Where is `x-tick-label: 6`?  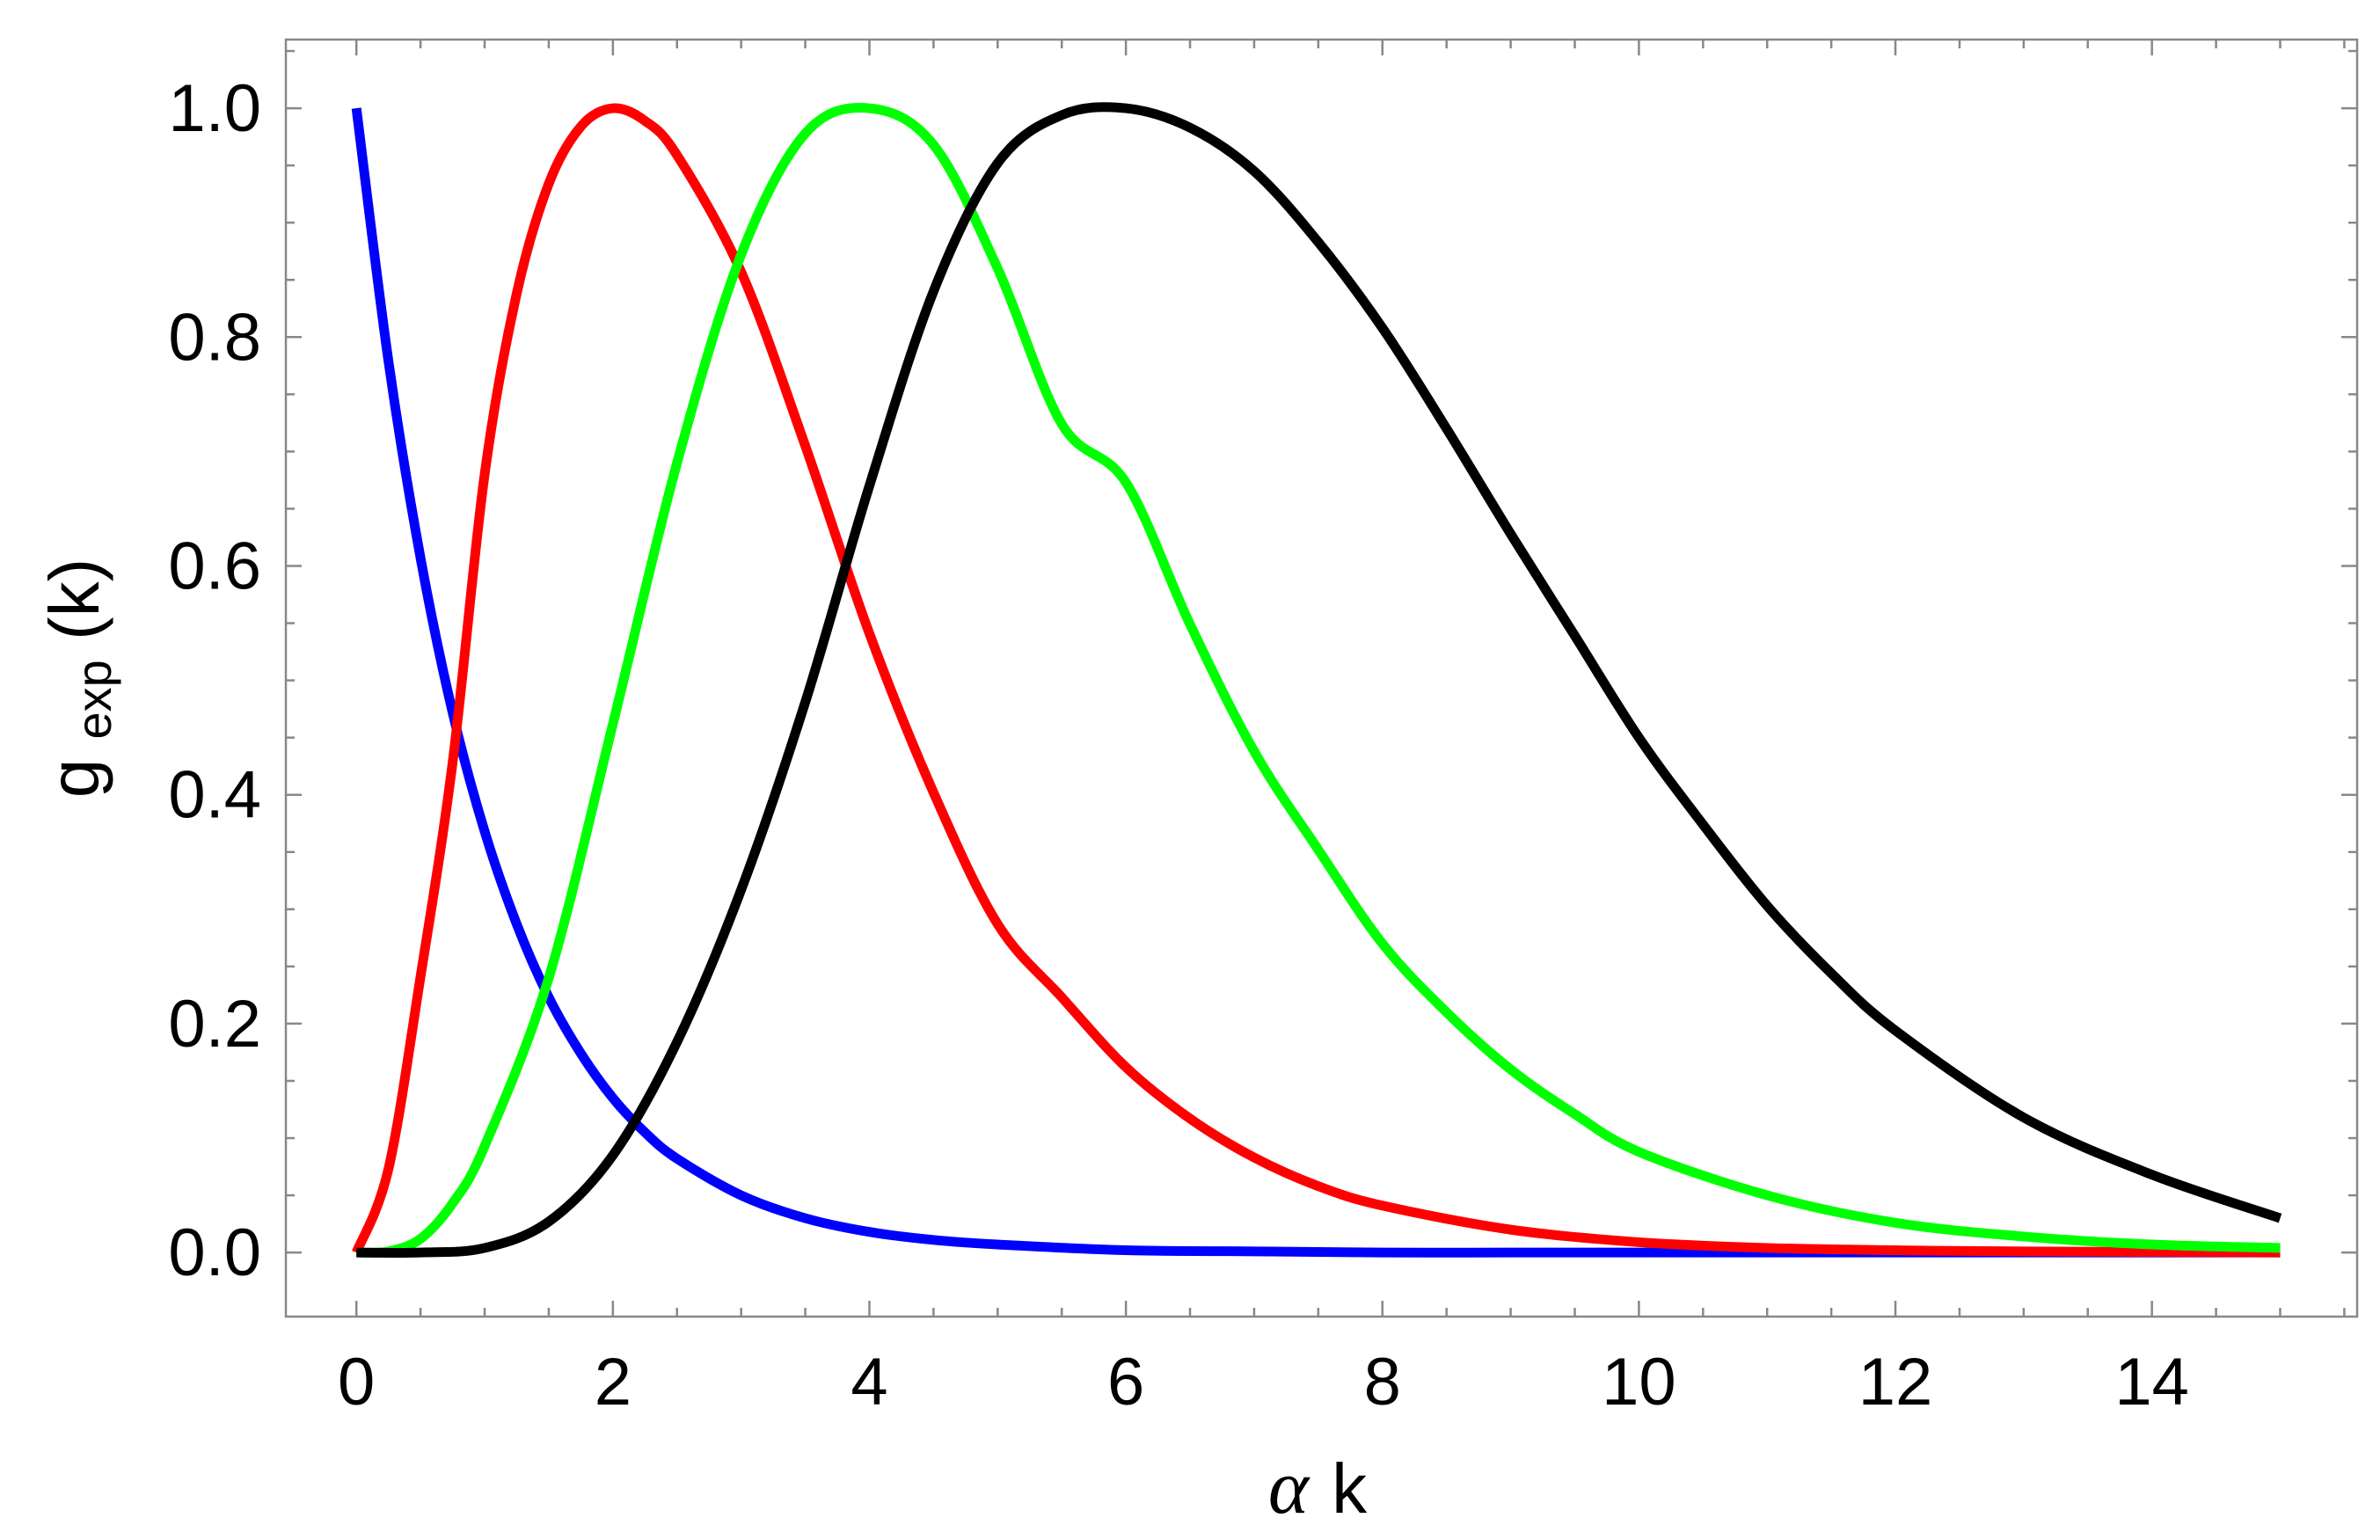
x-tick-label: 6 is located at coordinates (1125, 1382).